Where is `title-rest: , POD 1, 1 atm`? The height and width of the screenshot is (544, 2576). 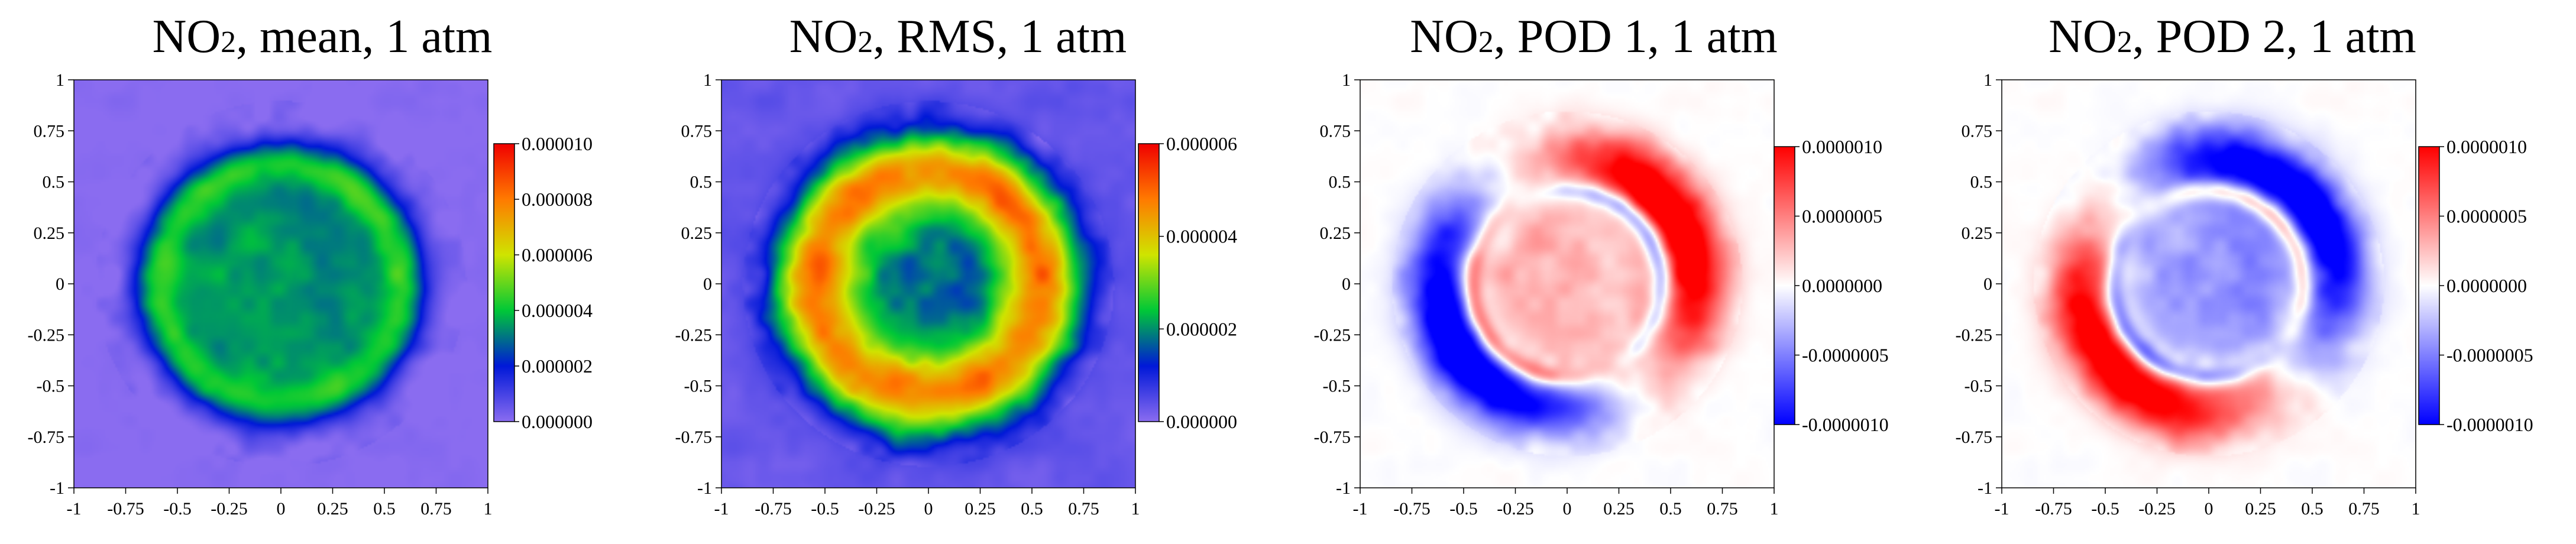 title-rest: , POD 1, 1 atm is located at coordinates (1636, 37).